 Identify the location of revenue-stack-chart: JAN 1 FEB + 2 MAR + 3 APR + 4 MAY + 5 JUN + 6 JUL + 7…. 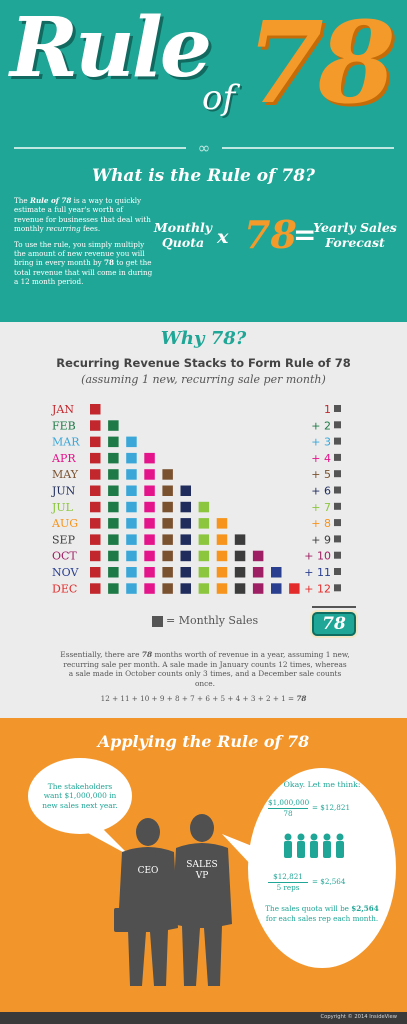
(196, 499).